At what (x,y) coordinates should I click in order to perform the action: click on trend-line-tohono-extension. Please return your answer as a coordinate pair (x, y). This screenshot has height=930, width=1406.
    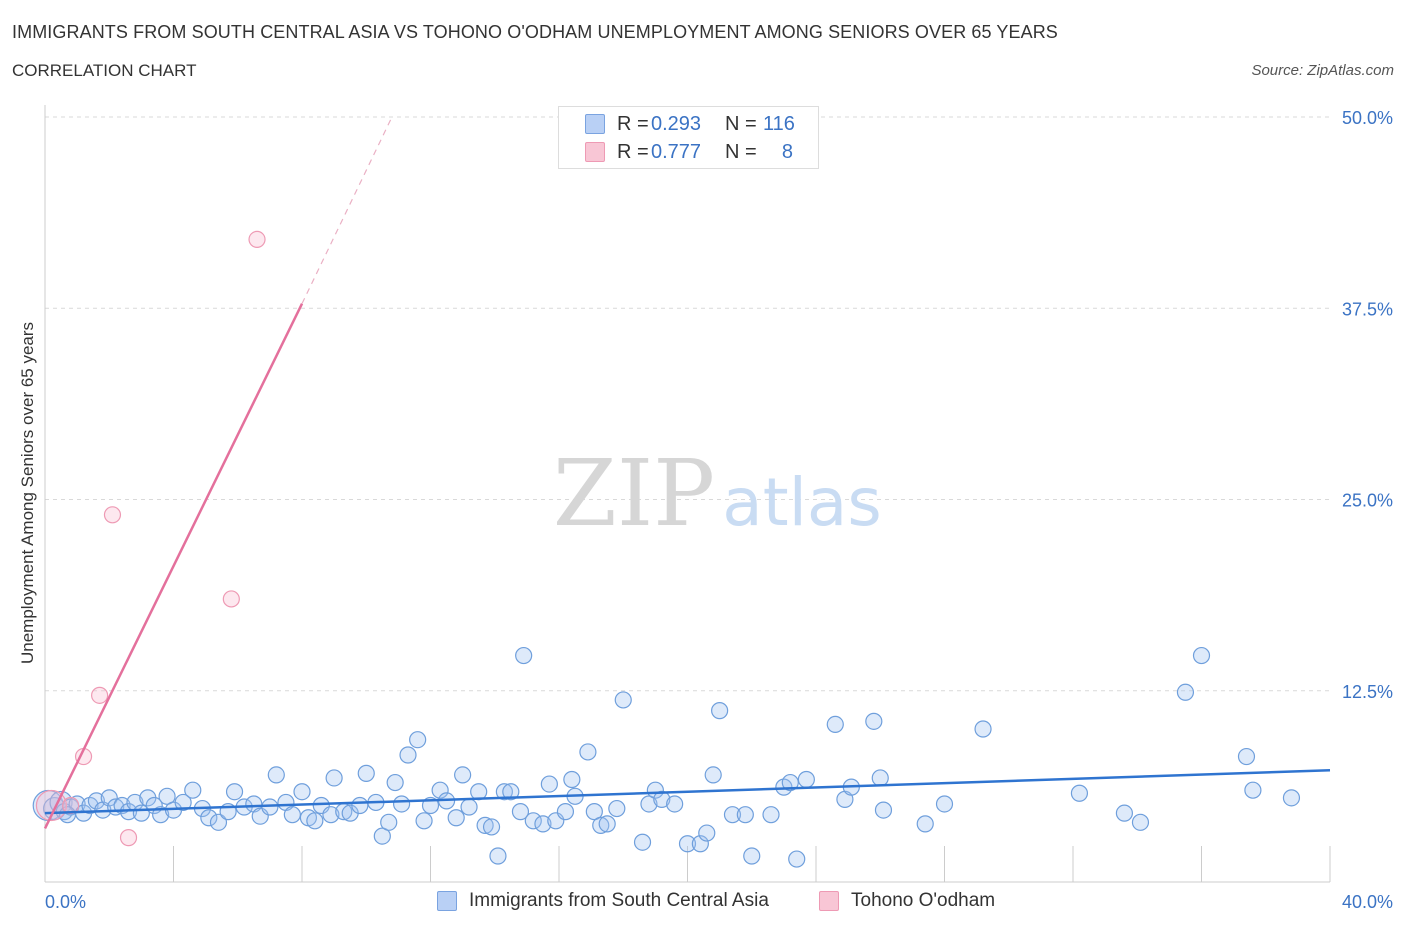
    Looking at the image, I should click on (347, 210).